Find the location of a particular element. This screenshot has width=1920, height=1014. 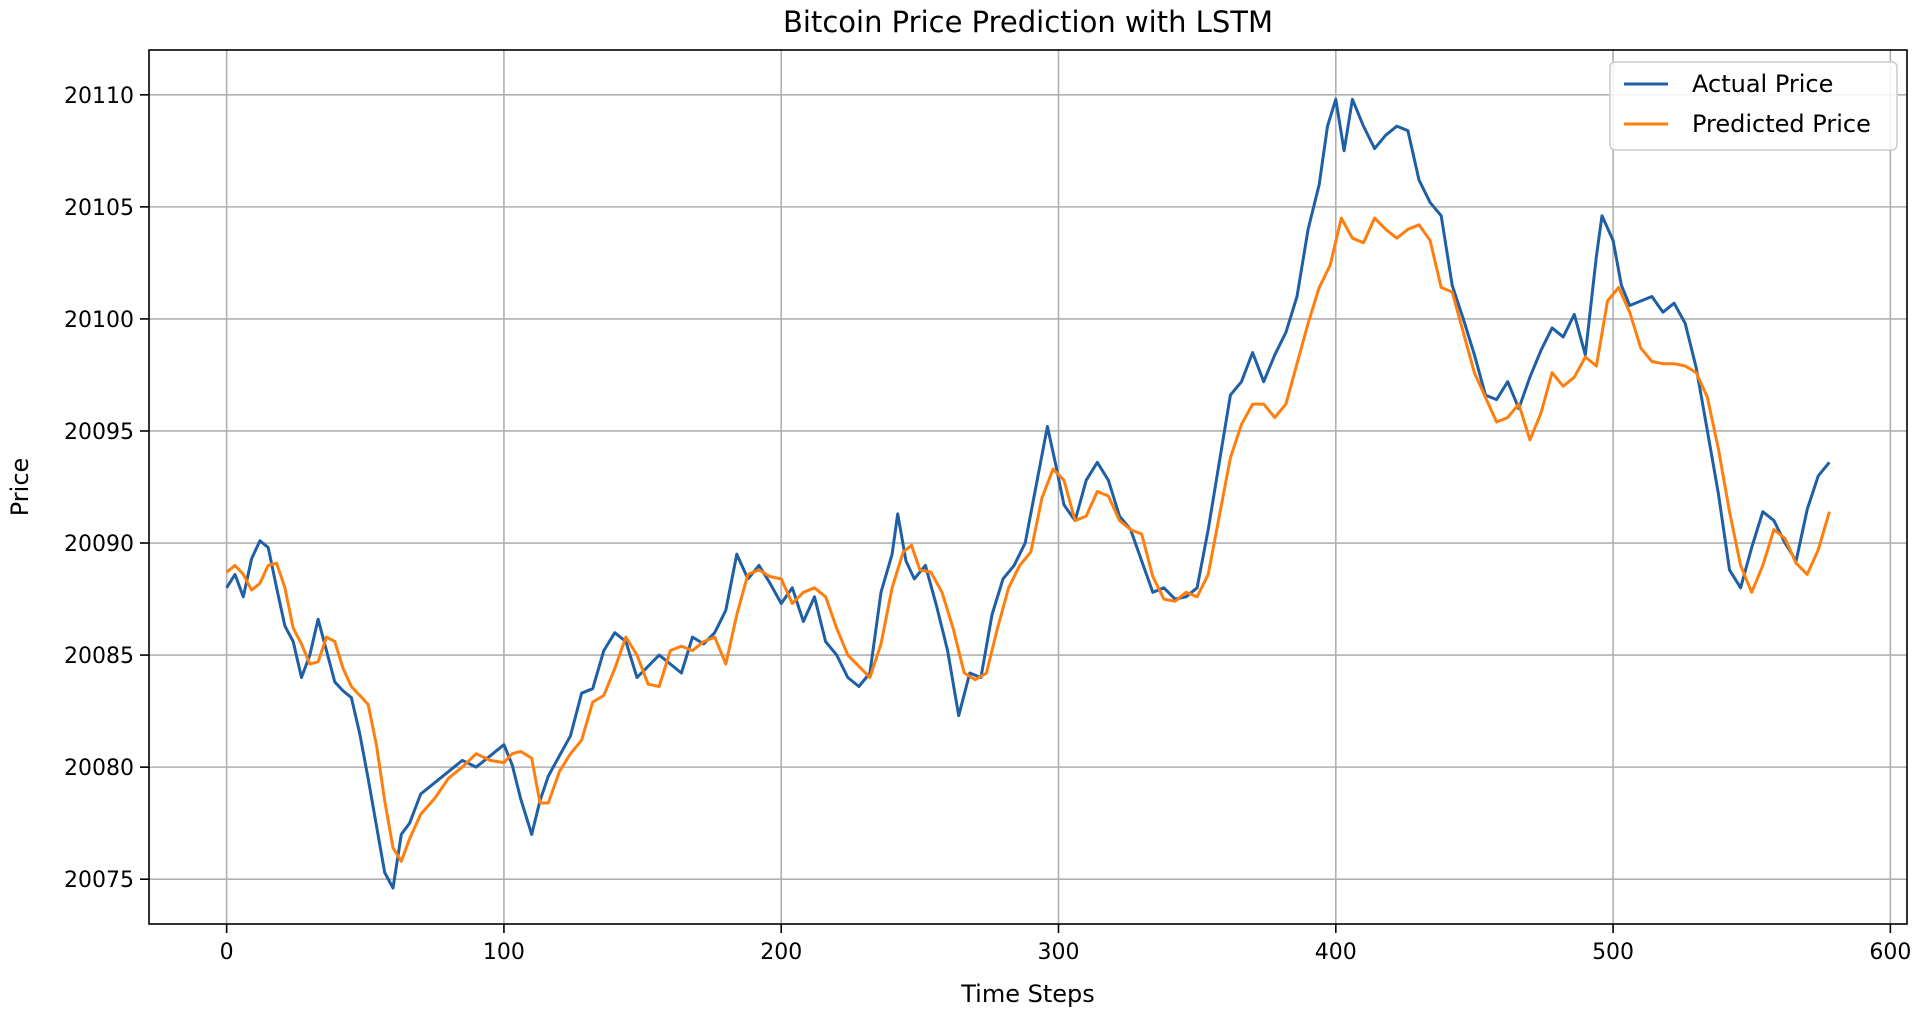

y-tick-label: 20085 is located at coordinates (99, 656).